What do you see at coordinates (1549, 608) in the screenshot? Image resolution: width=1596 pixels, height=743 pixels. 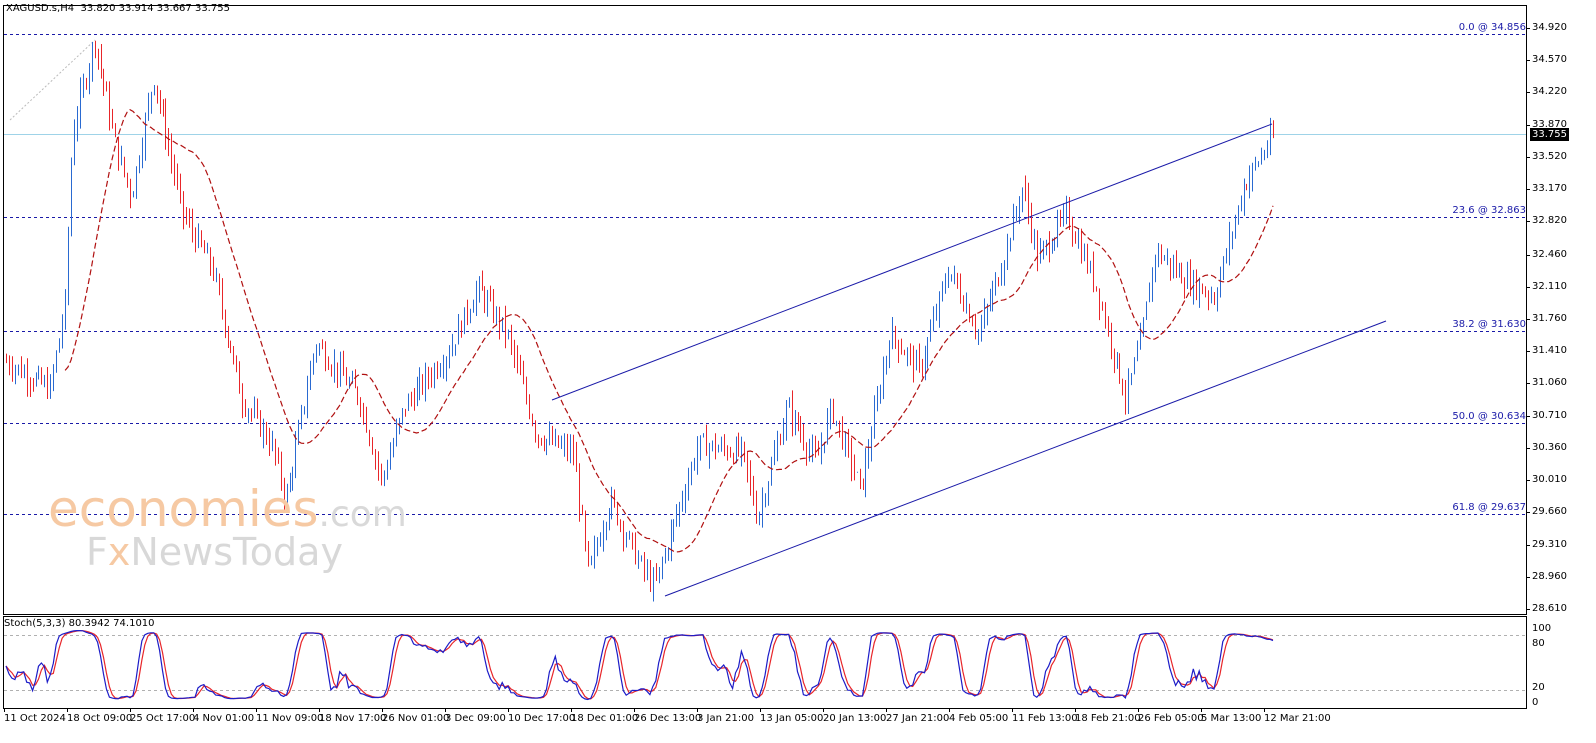 I see `price-tick-label: 28.610` at bounding box center [1549, 608].